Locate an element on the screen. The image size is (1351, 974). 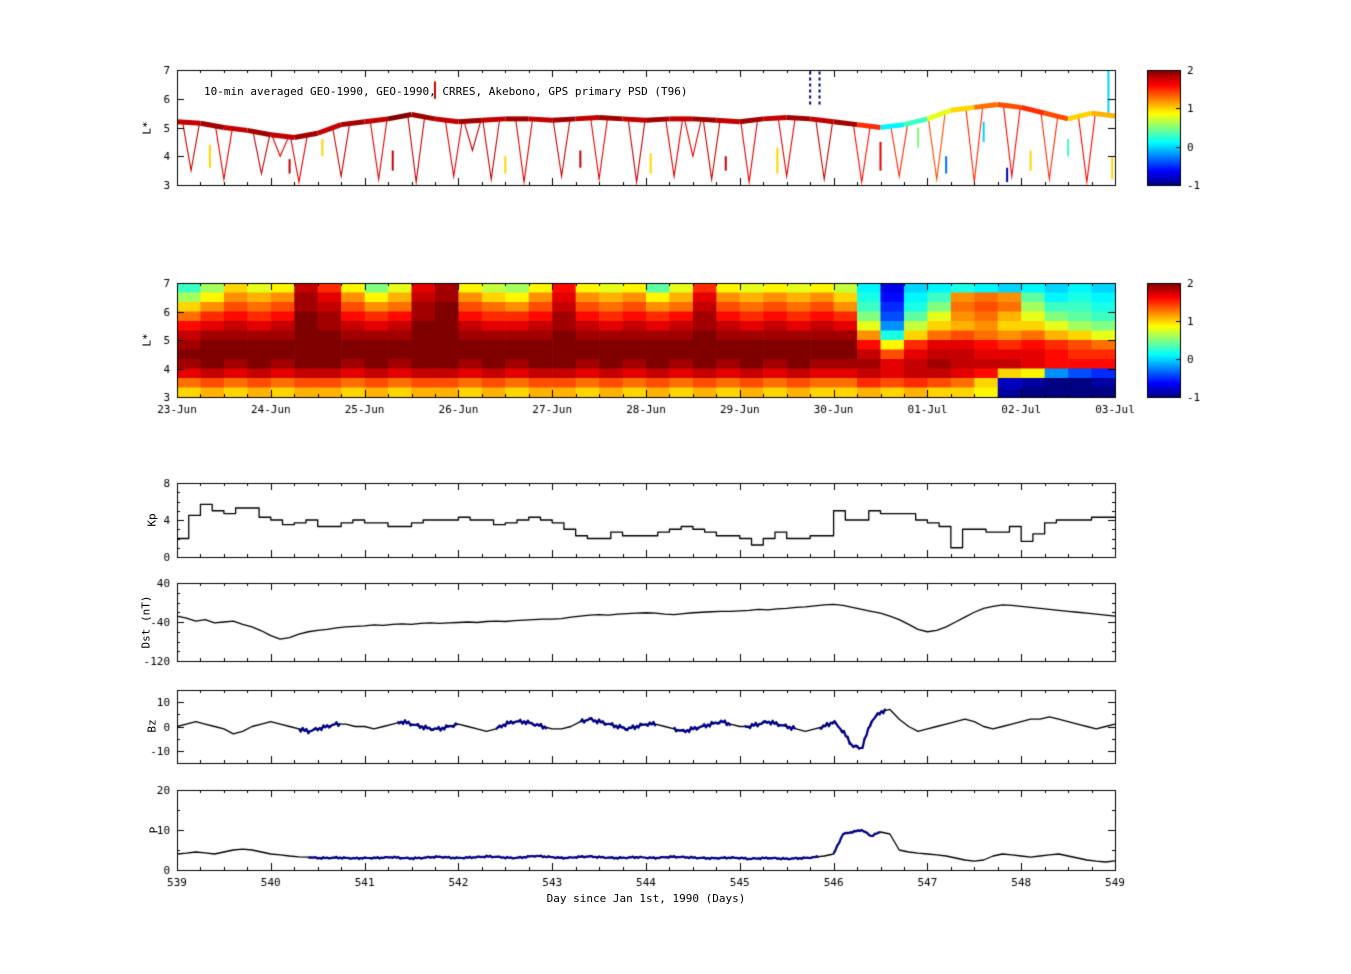
bz-ylabel: Bz is located at coordinates (152, 726).